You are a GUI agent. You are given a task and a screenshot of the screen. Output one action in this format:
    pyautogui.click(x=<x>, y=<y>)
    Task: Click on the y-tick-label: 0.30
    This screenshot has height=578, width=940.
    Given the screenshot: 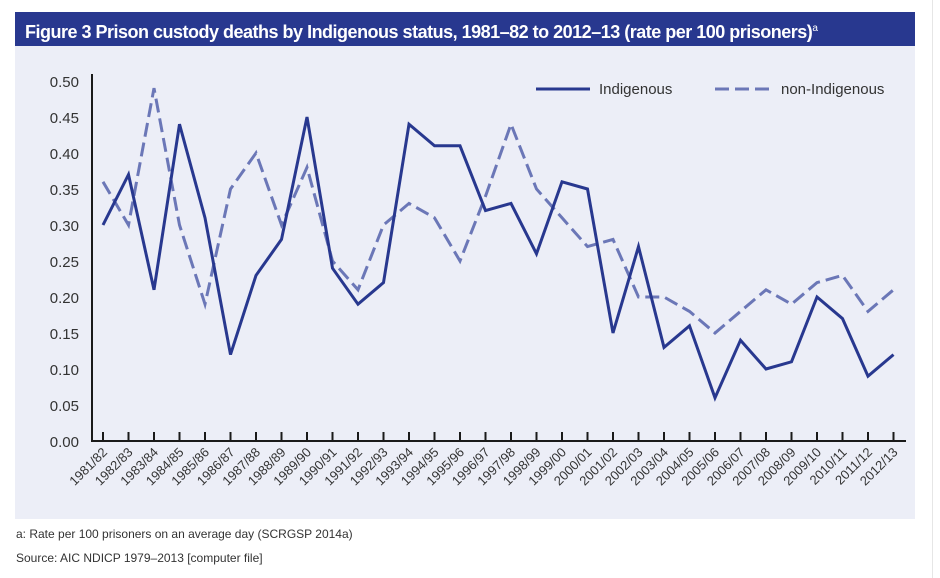 What is the action you would take?
    pyautogui.click(x=64, y=226)
    